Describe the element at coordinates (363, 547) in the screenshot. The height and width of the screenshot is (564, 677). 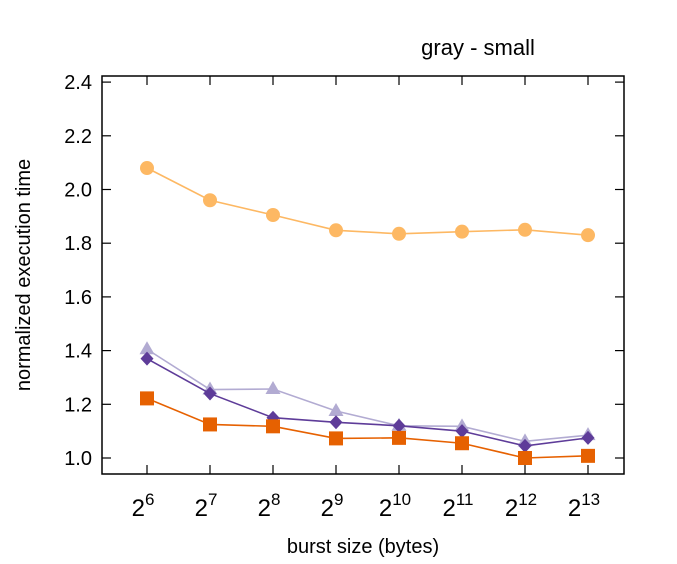
I see `x-axis-label: burst size (bytes)` at that location.